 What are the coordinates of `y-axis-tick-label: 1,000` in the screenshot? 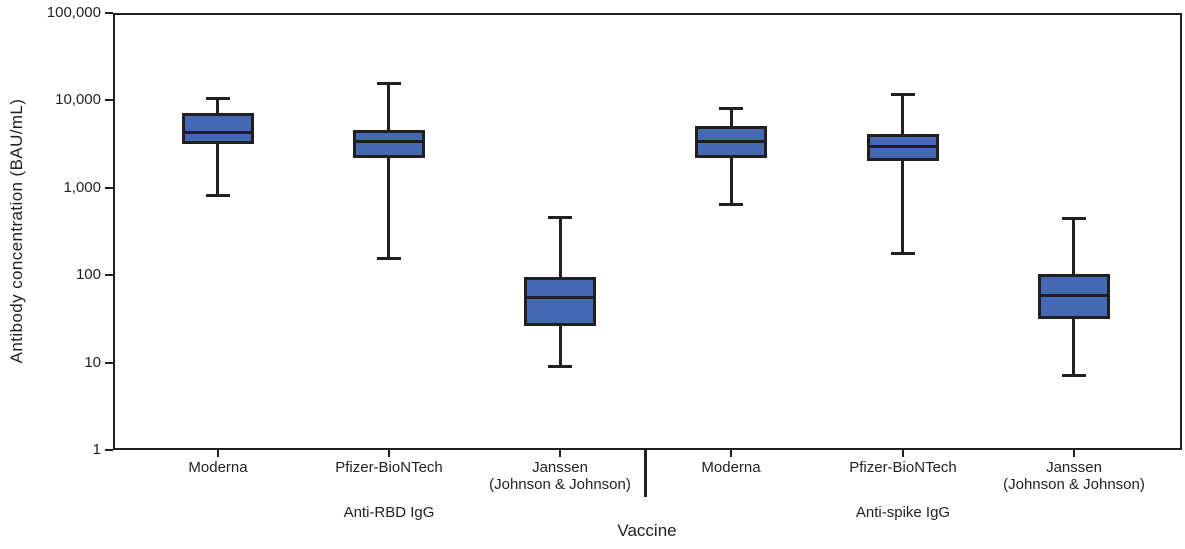 It's located at (82, 187).